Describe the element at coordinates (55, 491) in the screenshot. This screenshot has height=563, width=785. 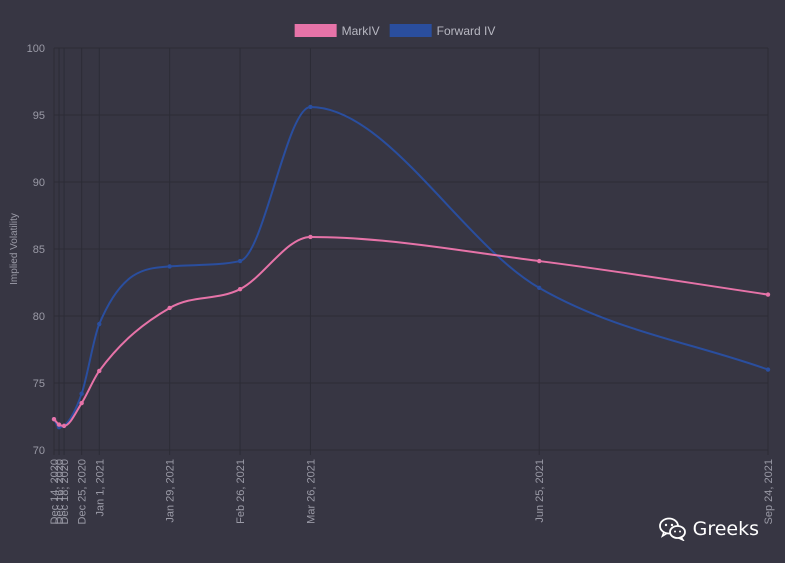
I see `x-tick-label: Dec 14, 2020` at that location.